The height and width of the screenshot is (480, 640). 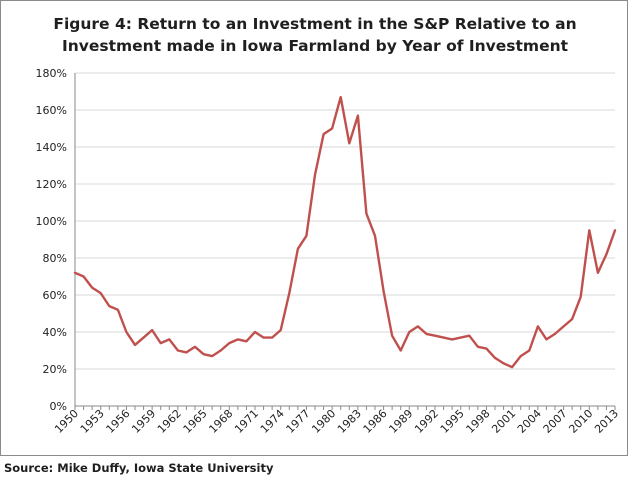 I want to click on y-tick-label: 100%, so click(x=51, y=221).